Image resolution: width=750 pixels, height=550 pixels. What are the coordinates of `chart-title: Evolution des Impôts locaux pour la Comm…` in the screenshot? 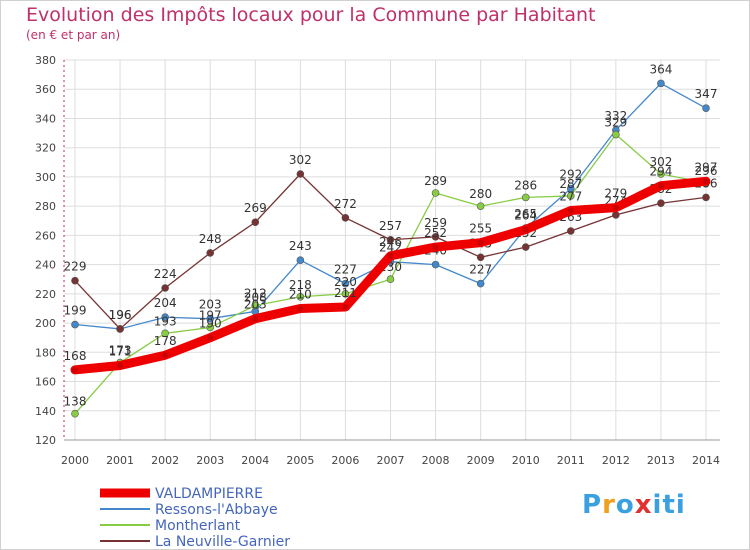 It's located at (311, 15).